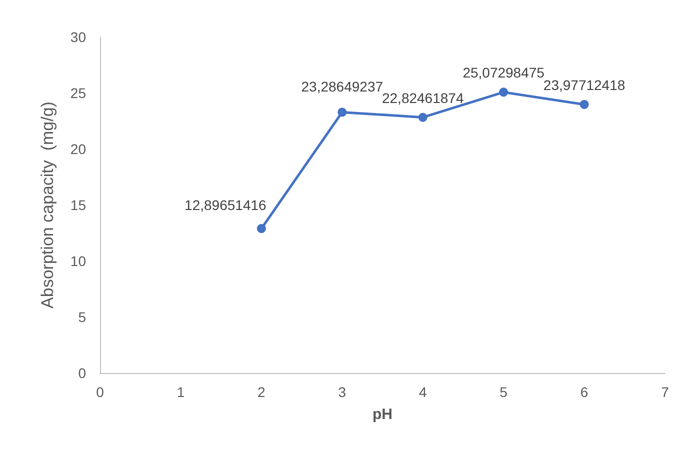 The image size is (680, 459). Describe the element at coordinates (342, 392) in the screenshot. I see `x-tick-label: 3` at that location.